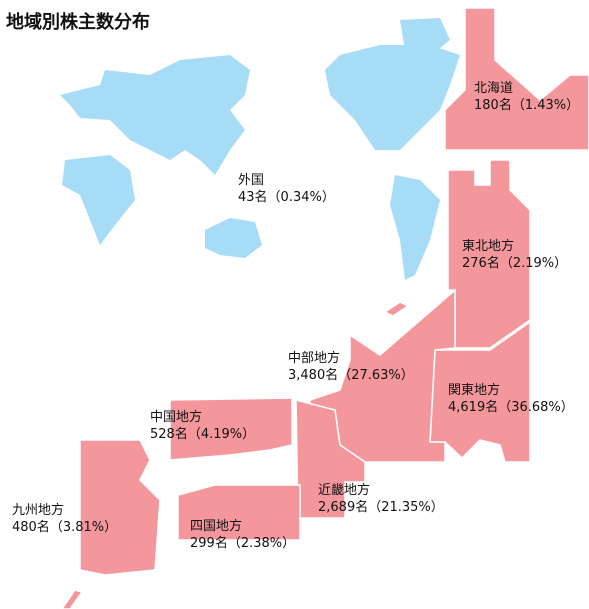 This screenshot has height=609, width=589. What do you see at coordinates (78, 22) in the screenshot?
I see `title: 地域別株主数分布` at bounding box center [78, 22].